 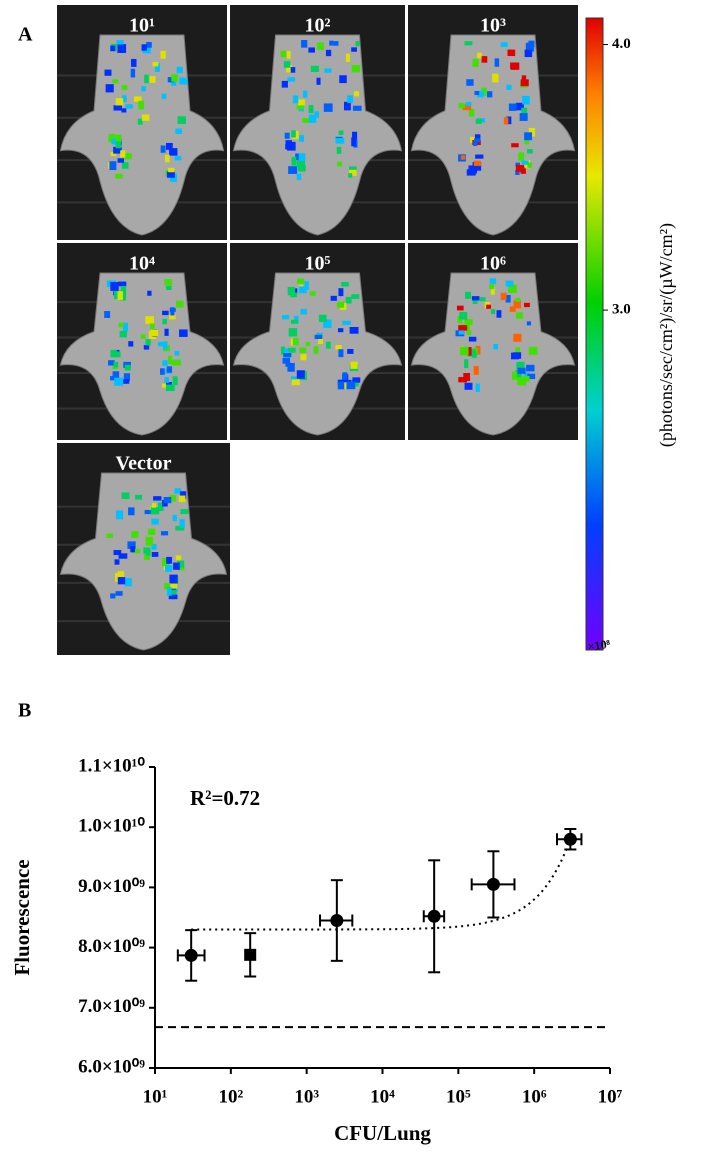 What do you see at coordinates (318, 26) in the screenshot?
I see `image-label: 10²` at bounding box center [318, 26].